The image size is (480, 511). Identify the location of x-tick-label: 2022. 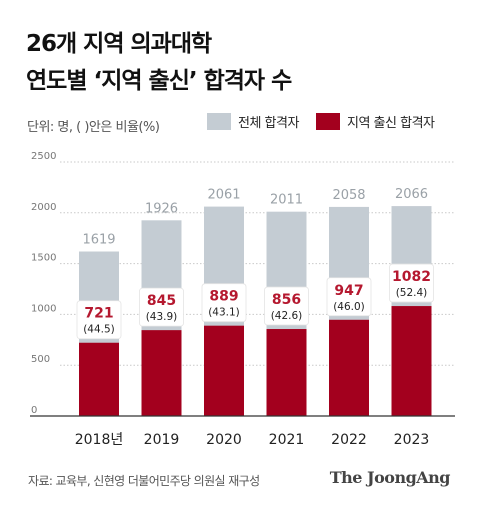
(349, 440).